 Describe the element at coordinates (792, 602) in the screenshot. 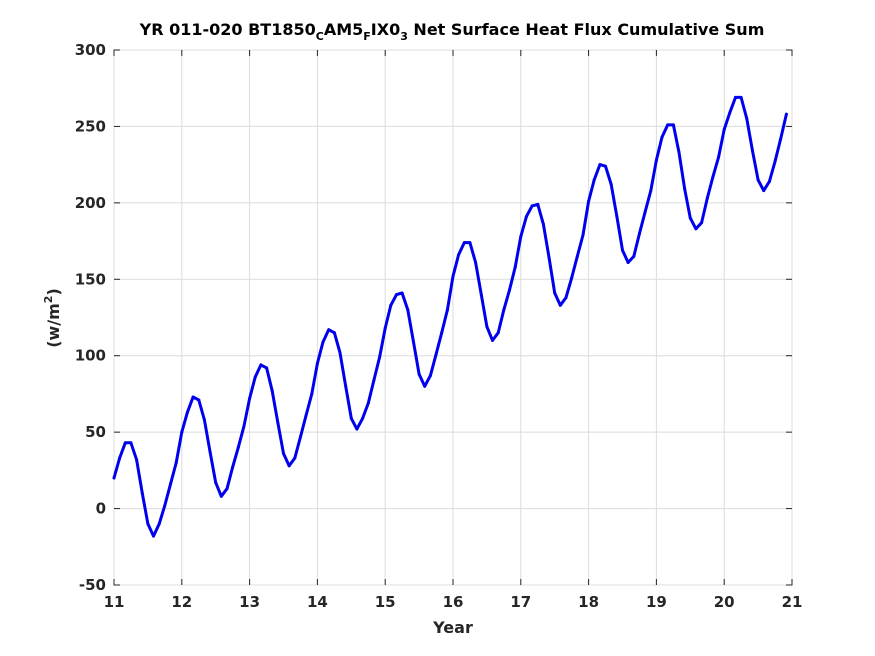

I see `x-tick-label: 21` at that location.